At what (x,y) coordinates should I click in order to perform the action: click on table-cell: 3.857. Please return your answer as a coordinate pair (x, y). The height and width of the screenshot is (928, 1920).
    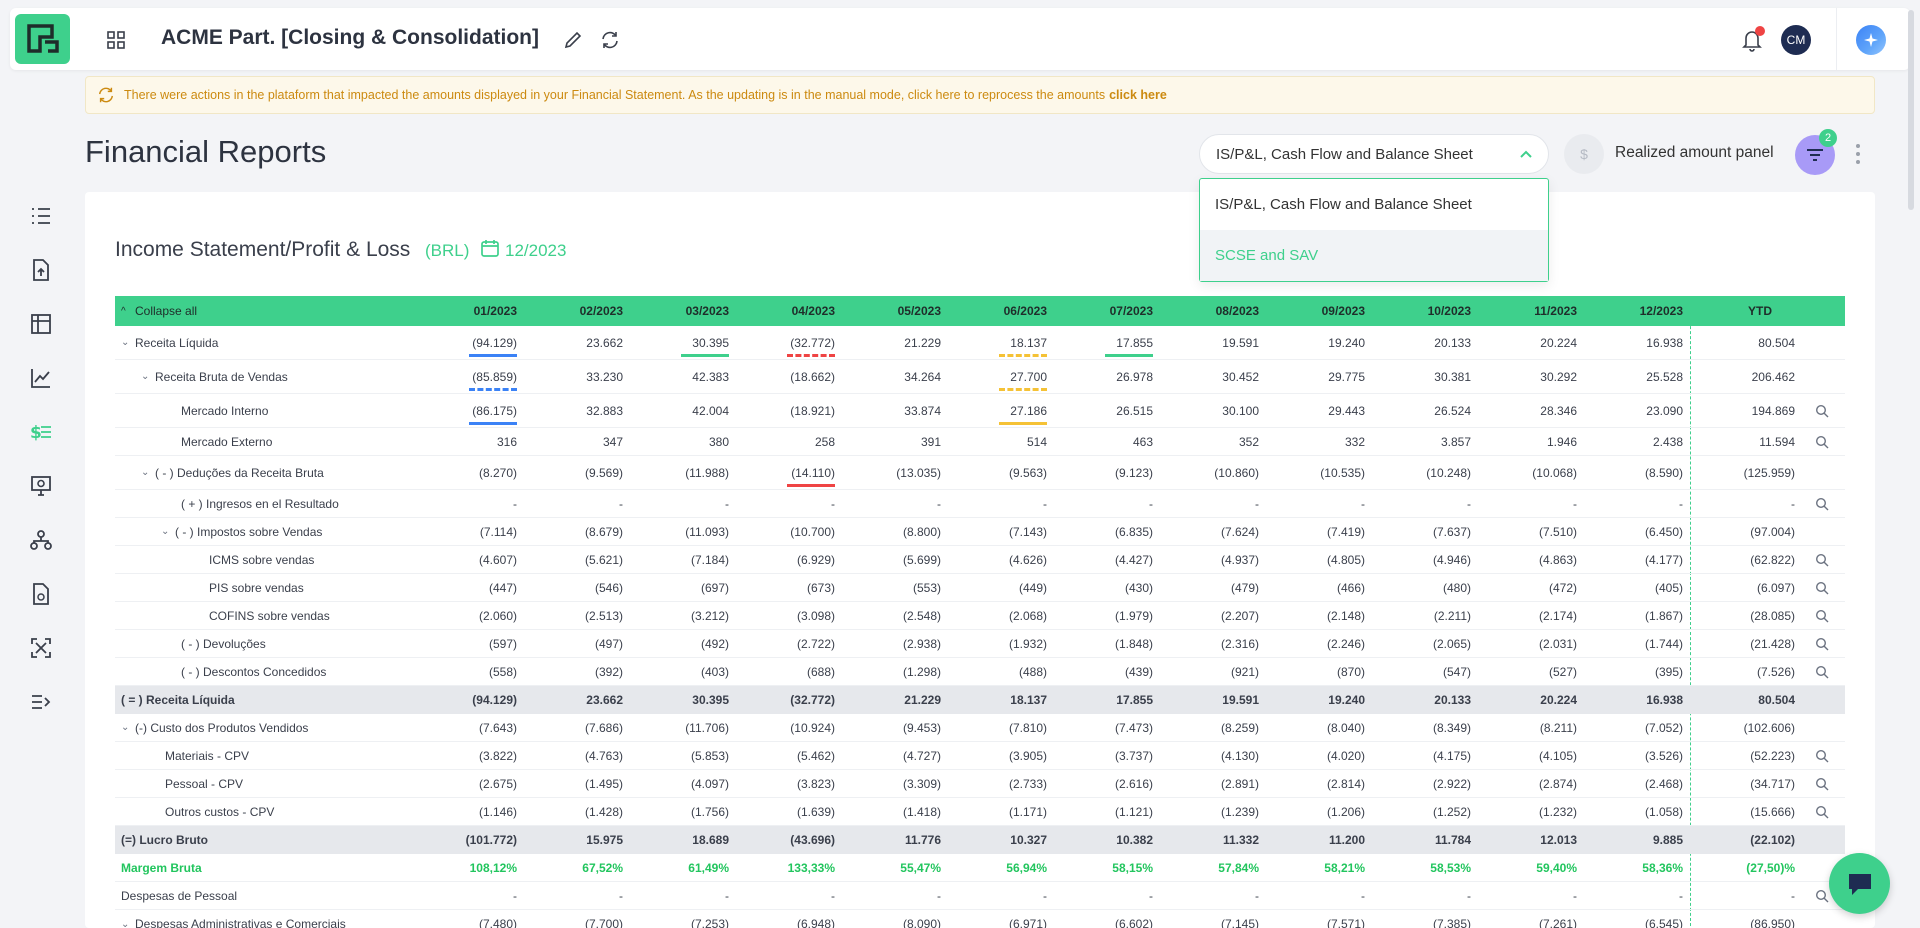
    Looking at the image, I should click on (1455, 441).